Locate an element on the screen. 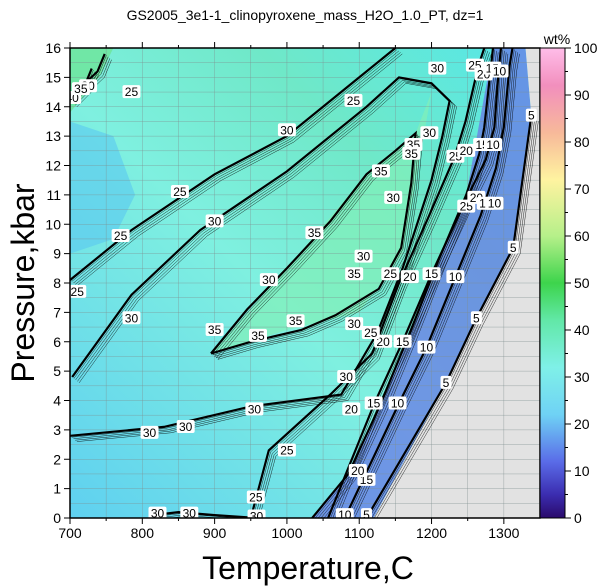 This screenshot has height=587, width=603. y-tick-label: 9 is located at coordinates (57, 254).